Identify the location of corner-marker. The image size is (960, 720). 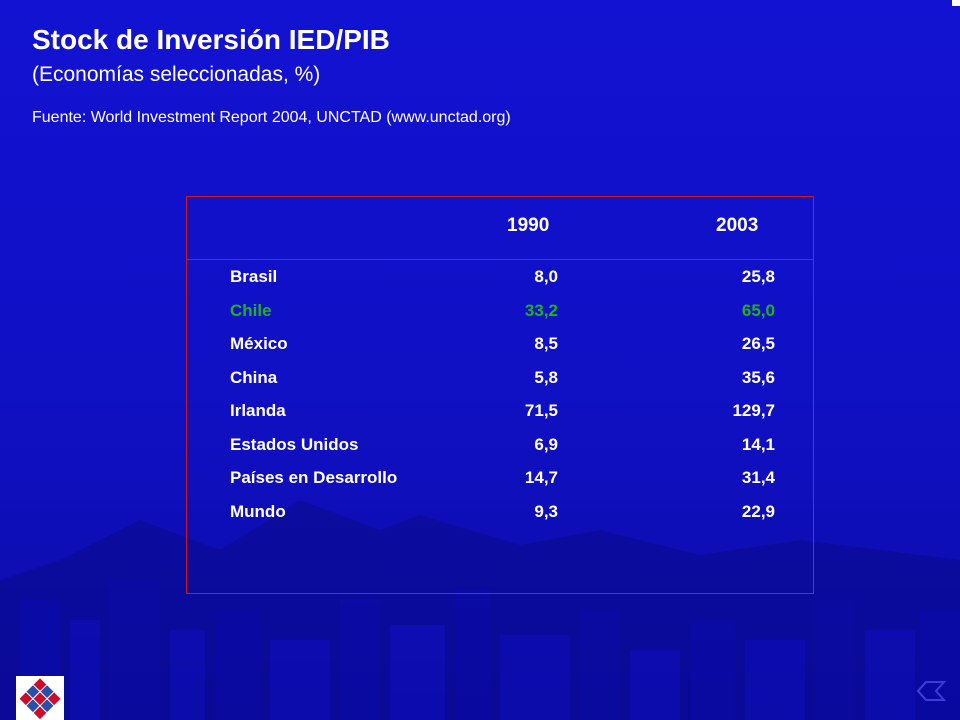
(956, 3).